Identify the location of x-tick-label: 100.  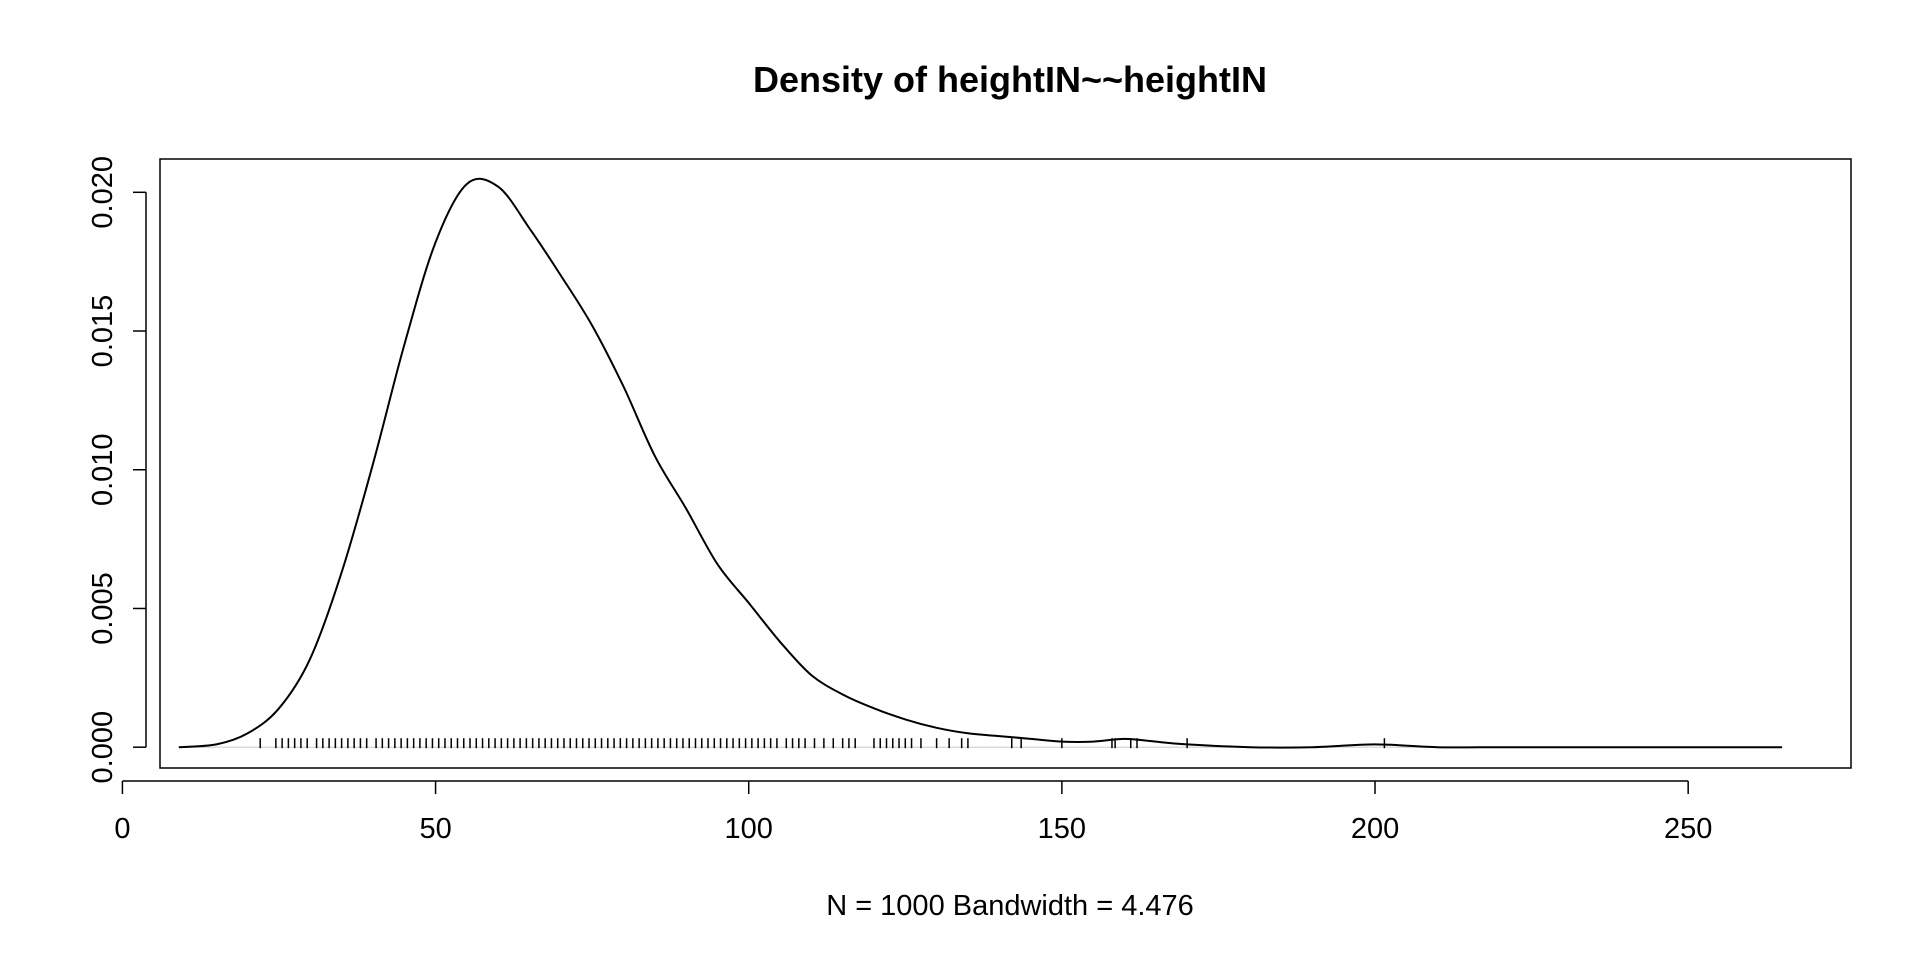
(749, 829).